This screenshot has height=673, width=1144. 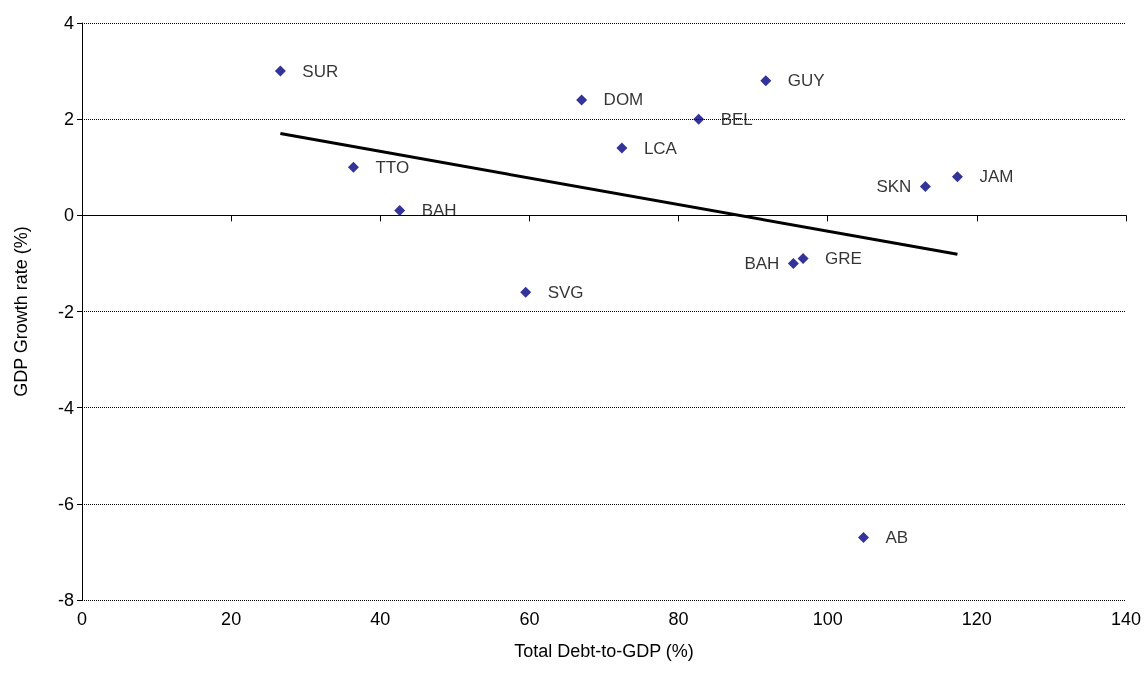 I want to click on annotation: LCA, so click(x=660, y=148).